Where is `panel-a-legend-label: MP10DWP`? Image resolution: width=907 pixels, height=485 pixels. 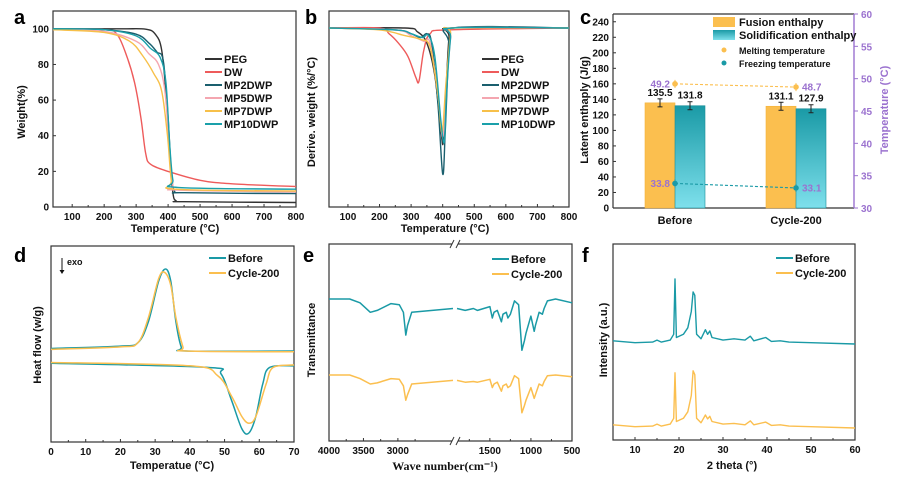 panel-a-legend-label: MP10DWP is located at coordinates (251, 125).